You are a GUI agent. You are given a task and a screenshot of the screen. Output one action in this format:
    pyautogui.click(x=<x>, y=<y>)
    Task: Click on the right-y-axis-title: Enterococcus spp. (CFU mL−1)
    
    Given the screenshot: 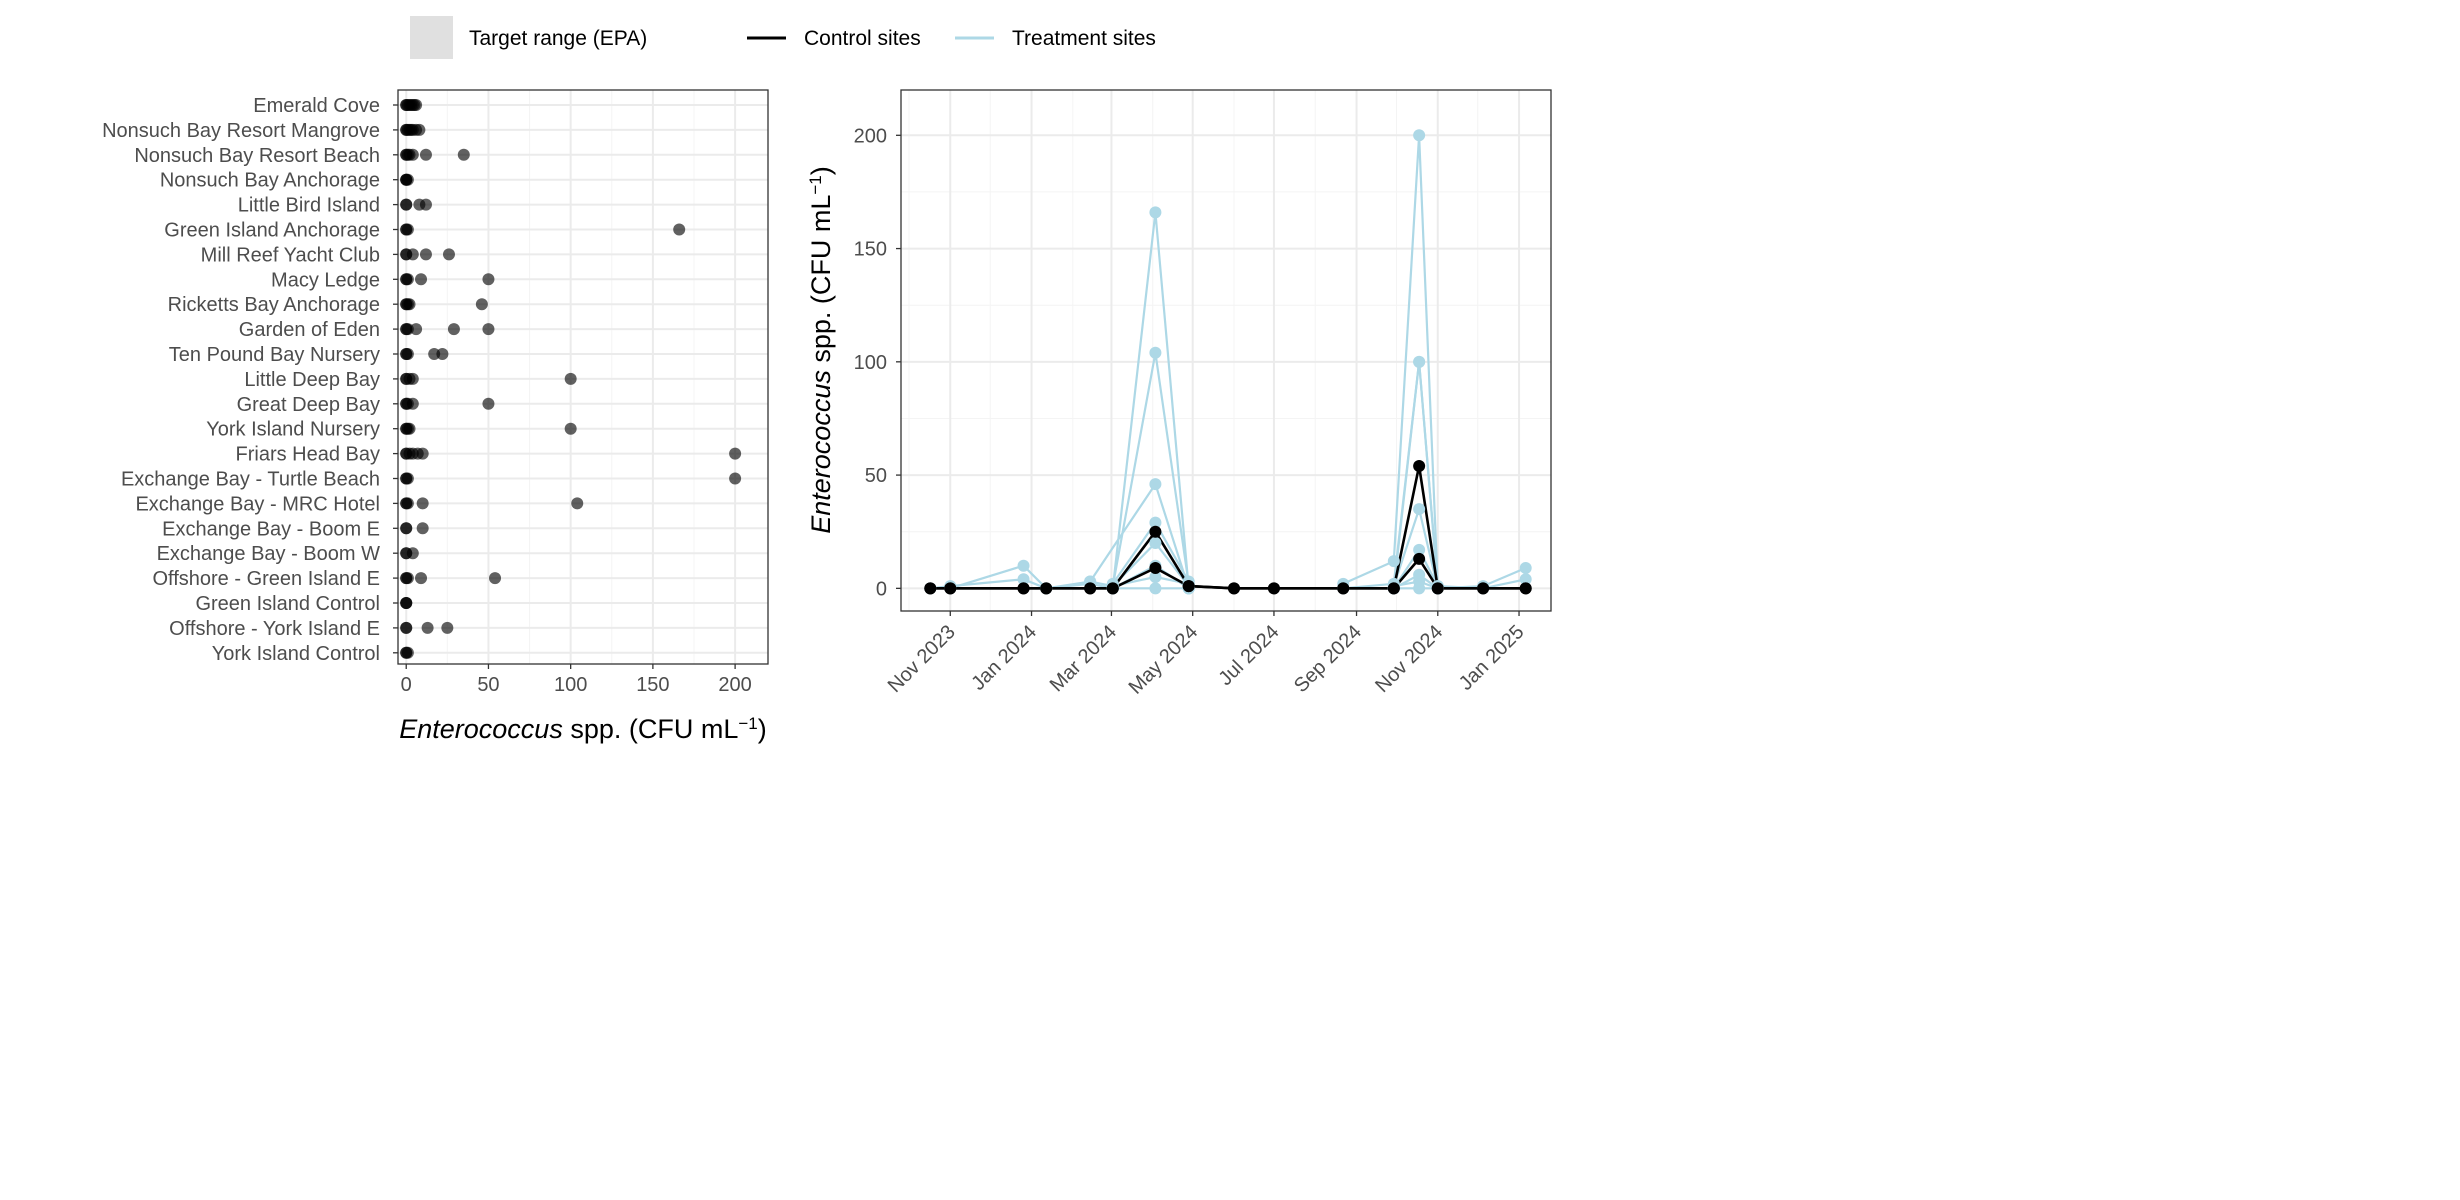 What is the action you would take?
    pyautogui.click(x=821, y=350)
    